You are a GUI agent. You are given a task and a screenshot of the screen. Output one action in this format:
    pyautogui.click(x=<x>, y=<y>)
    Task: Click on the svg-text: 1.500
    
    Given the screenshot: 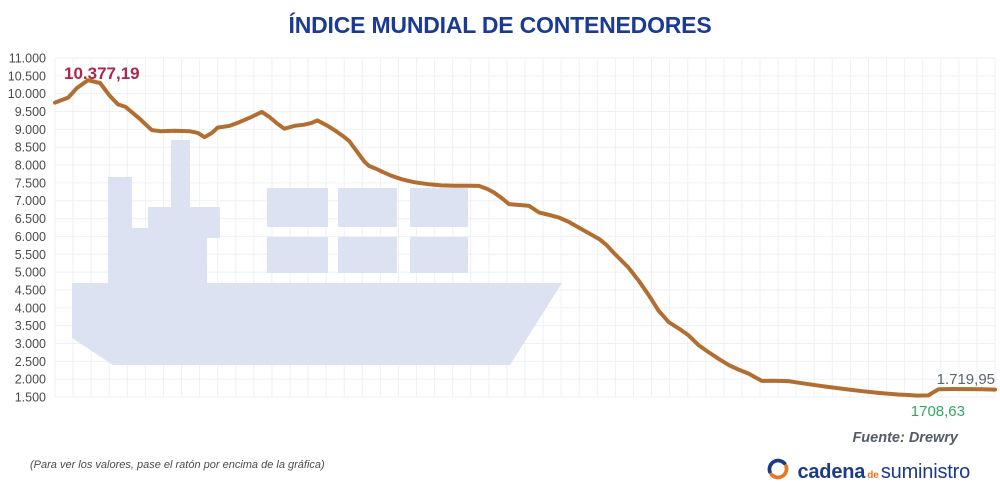 What is the action you would take?
    pyautogui.click(x=30, y=398)
    